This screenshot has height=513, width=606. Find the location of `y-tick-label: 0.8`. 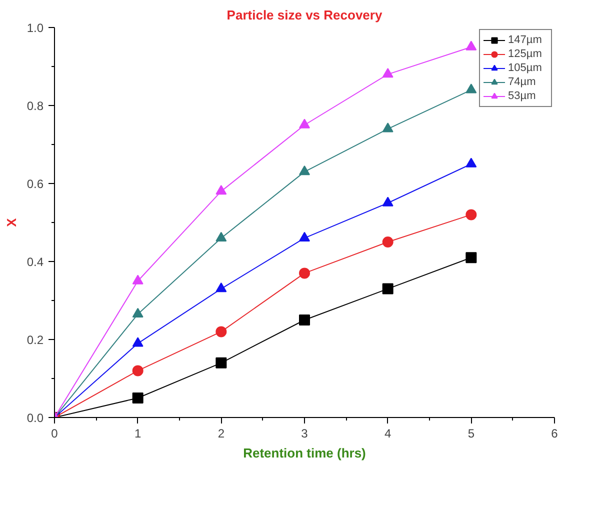

y-tick-label: 0.8 is located at coordinates (35, 106).